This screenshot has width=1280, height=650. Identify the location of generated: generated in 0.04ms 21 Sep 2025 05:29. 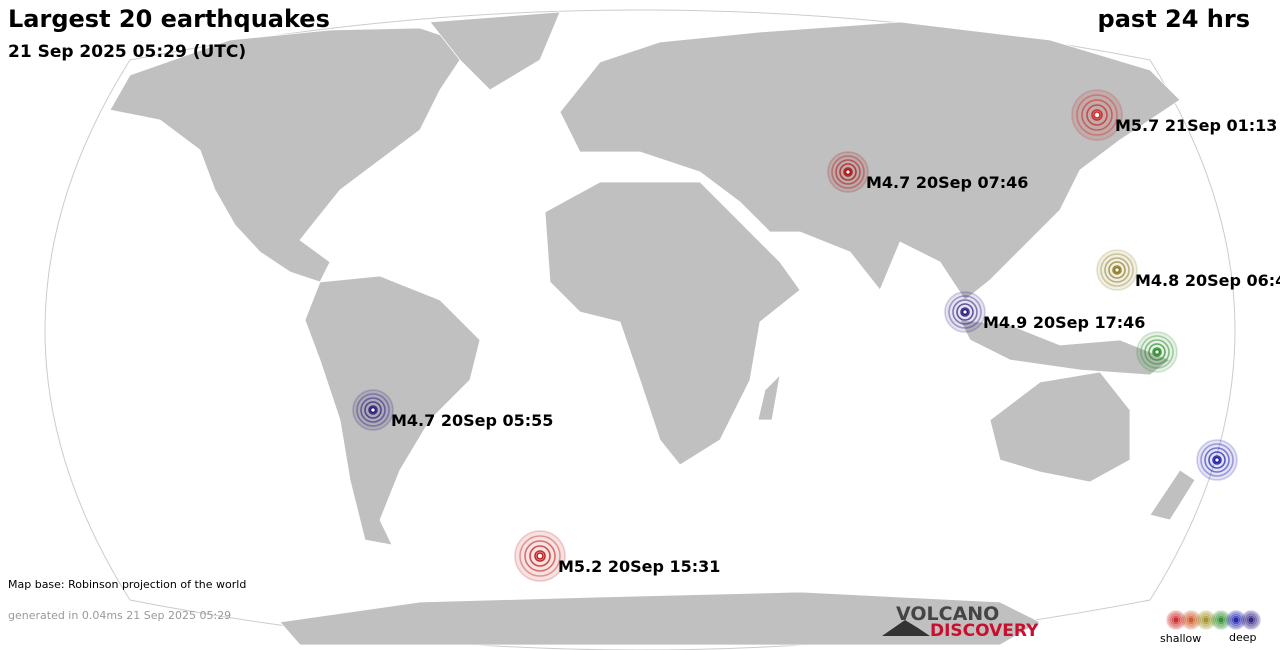
(119, 615).